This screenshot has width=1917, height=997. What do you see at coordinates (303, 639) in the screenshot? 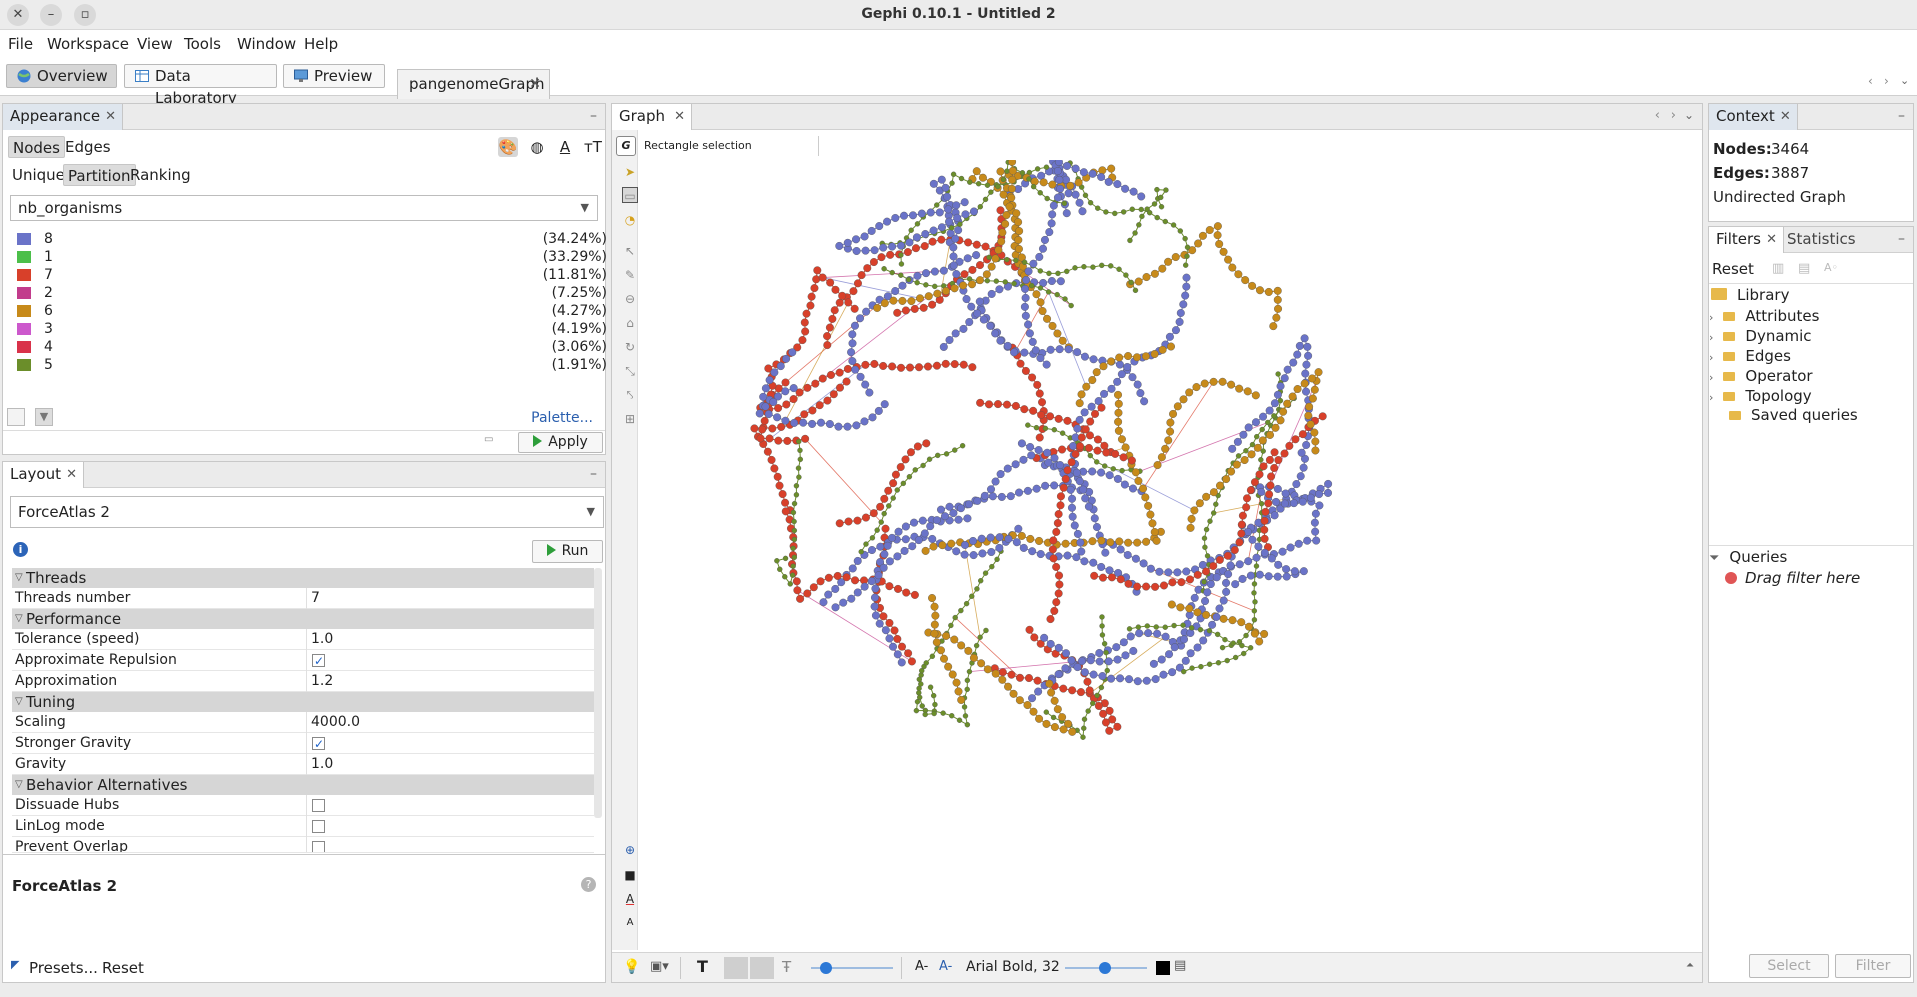
I see `prop-tolerance: Tolerance (speed) 1.0` at bounding box center [303, 639].